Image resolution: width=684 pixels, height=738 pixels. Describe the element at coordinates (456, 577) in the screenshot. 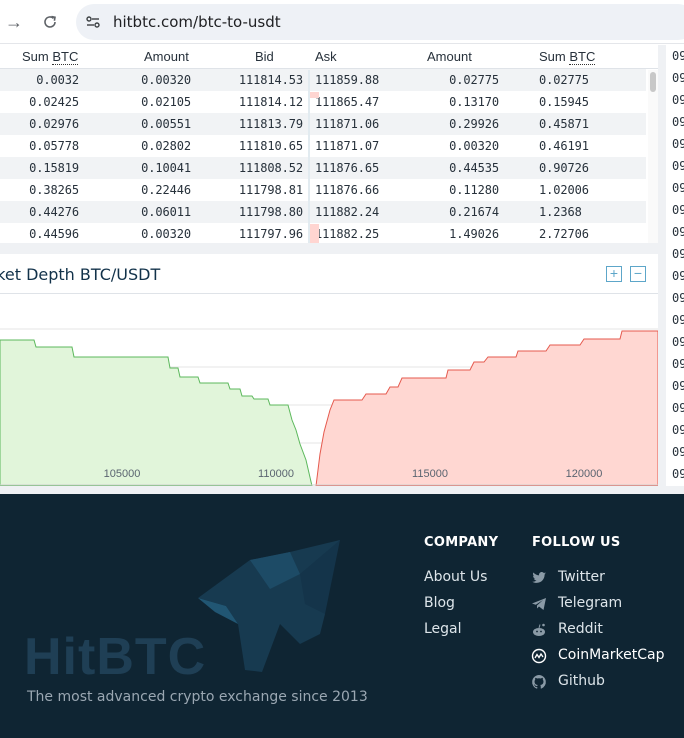

I see `link-about-us: About Us` at that location.